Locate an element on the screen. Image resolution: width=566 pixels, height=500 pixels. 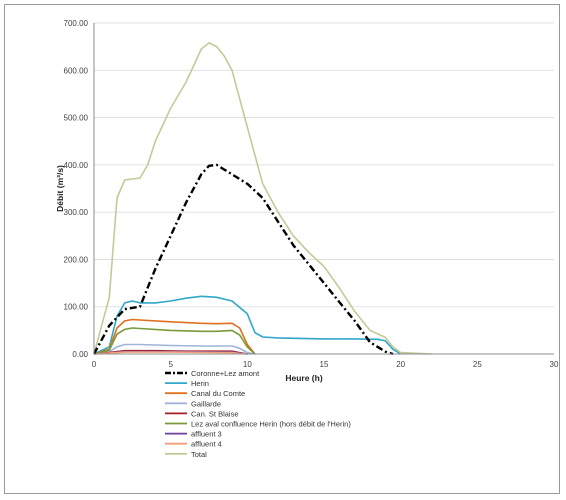
x-tick-label: 5 is located at coordinates (170, 364).